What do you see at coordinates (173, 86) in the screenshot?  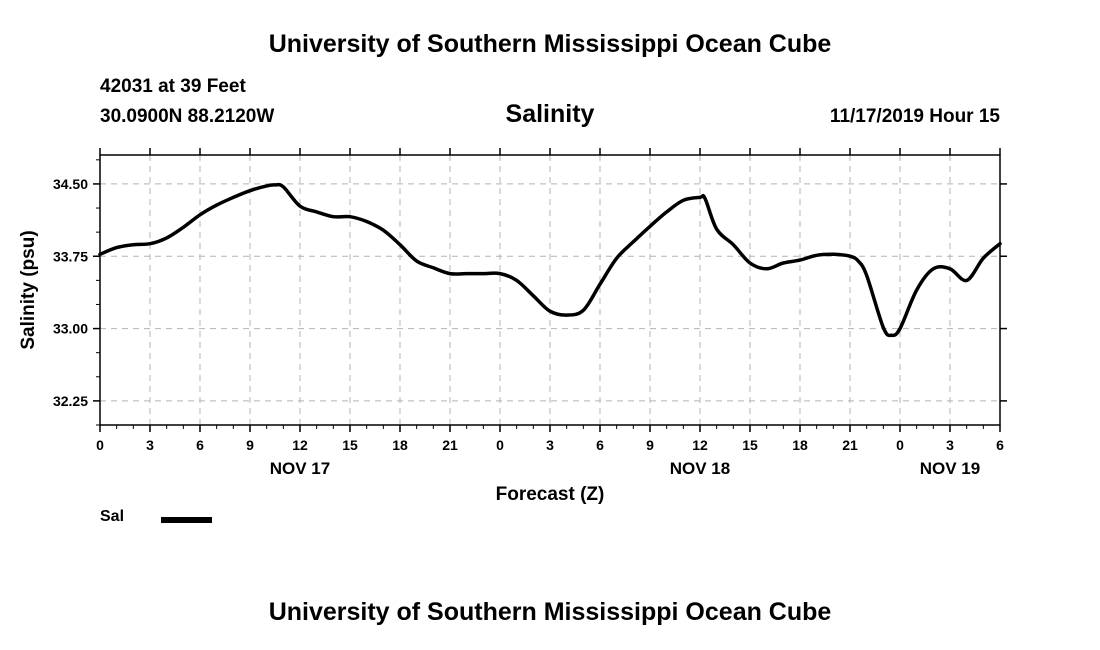 I see `station-label: 42031 at 39 Feet` at bounding box center [173, 86].